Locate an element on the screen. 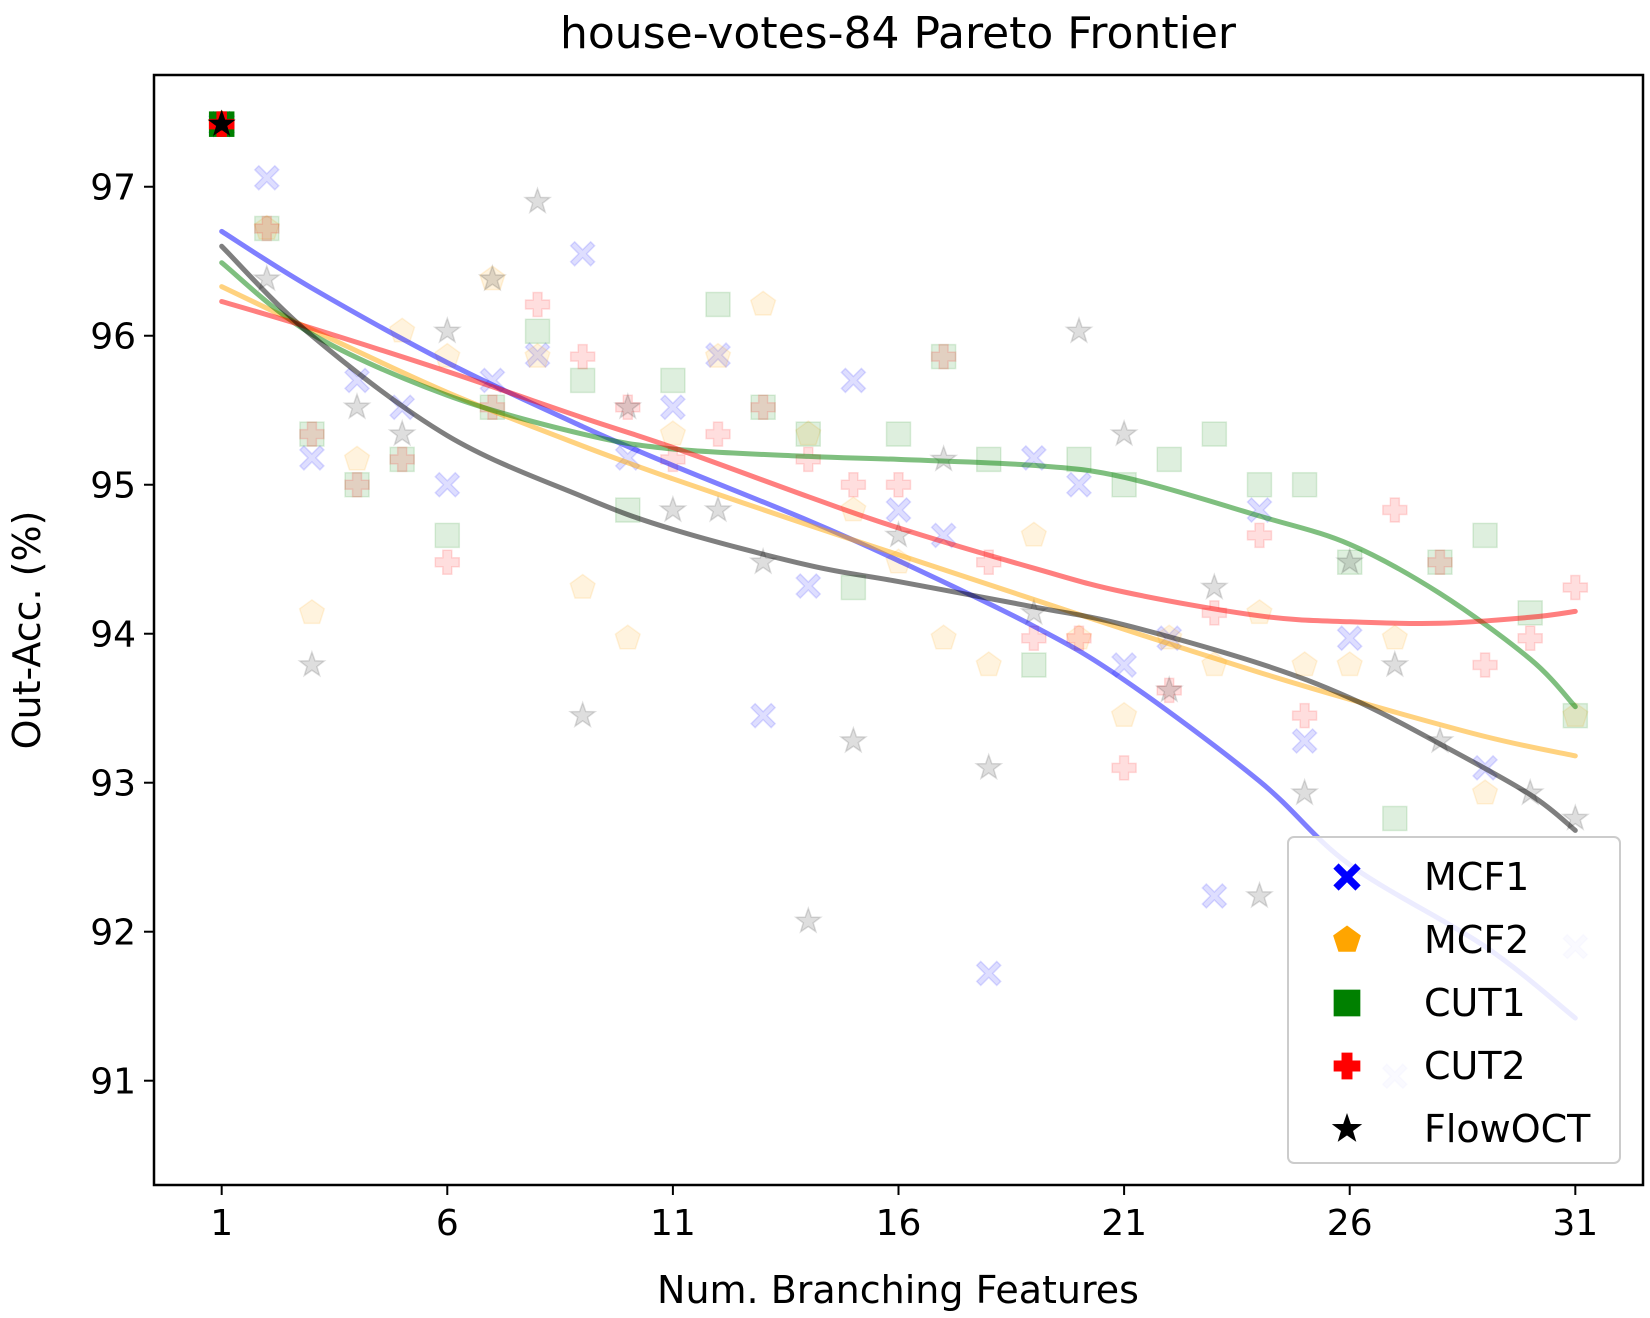  legend-marker is located at coordinates (1347, 877).